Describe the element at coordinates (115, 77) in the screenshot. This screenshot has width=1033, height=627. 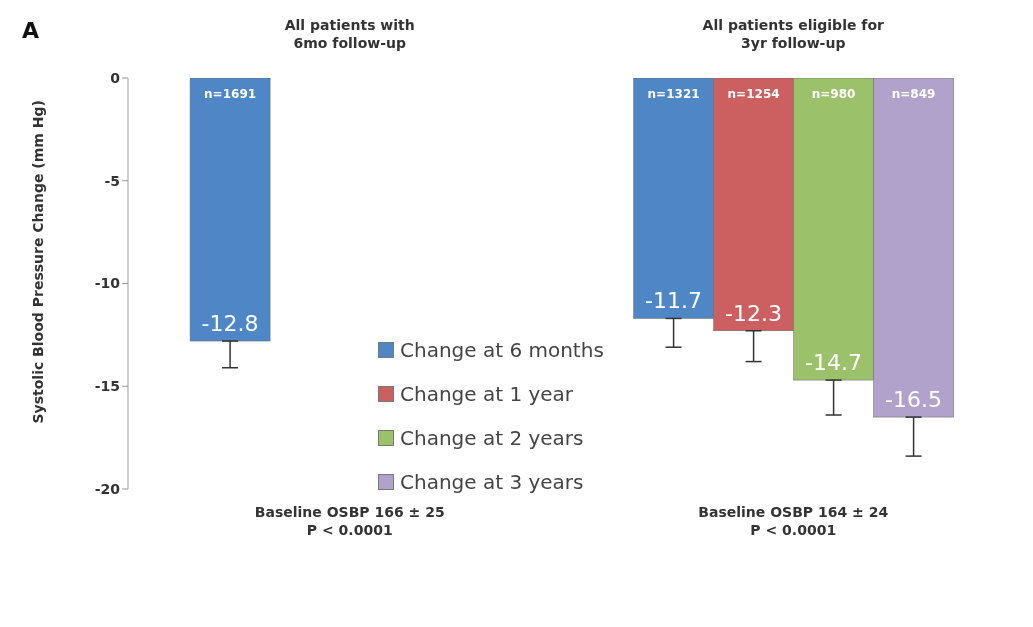
I see `y-tick-label: 0` at that location.